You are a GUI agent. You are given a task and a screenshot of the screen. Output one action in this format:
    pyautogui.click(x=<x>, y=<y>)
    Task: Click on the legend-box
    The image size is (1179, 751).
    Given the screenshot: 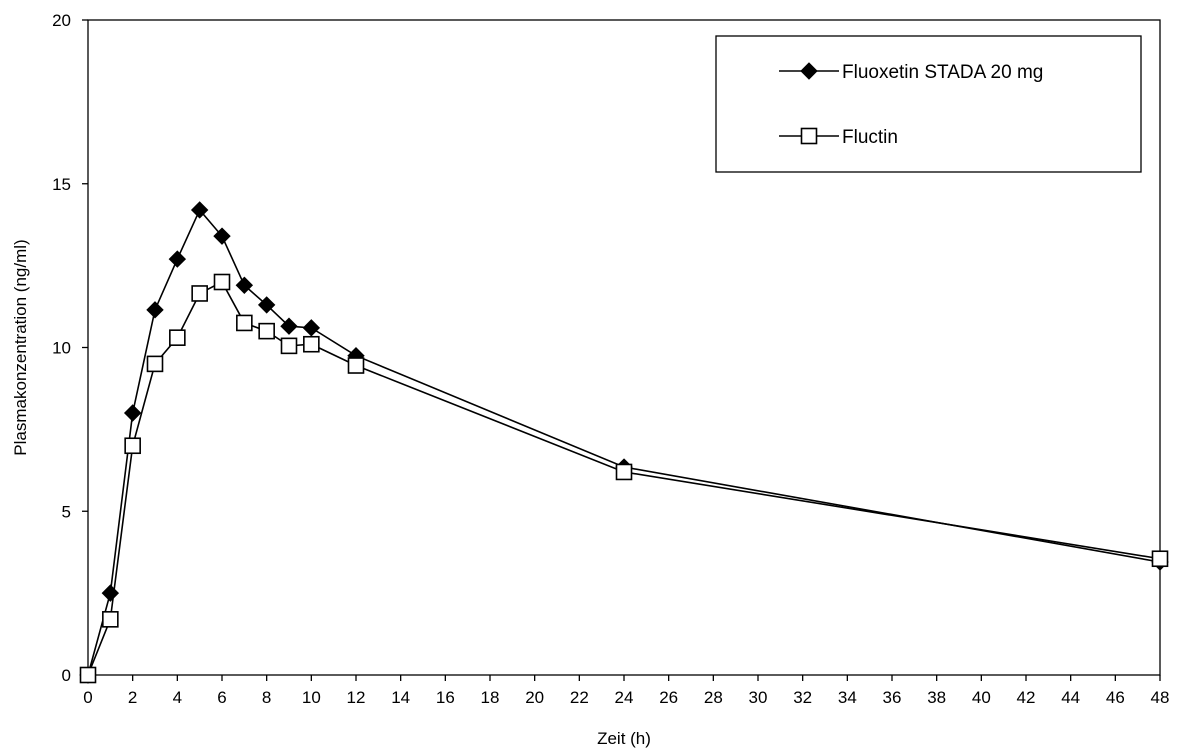 What is the action you would take?
    pyautogui.click(x=928, y=104)
    